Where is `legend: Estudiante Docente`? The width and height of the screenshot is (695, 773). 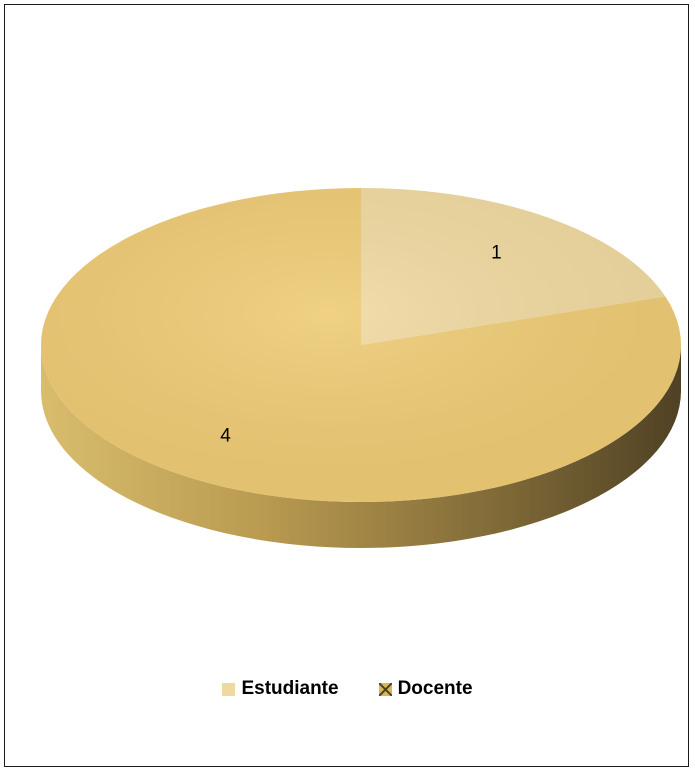
legend: Estudiante Docente is located at coordinates (347, 689).